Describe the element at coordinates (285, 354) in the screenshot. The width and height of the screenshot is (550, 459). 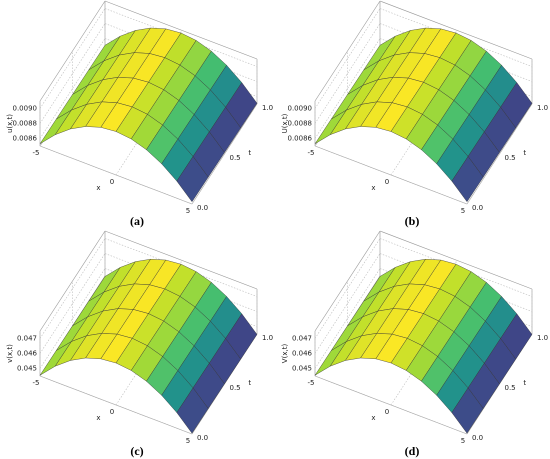
I see `z-axis-label: V(x,t)` at that location.